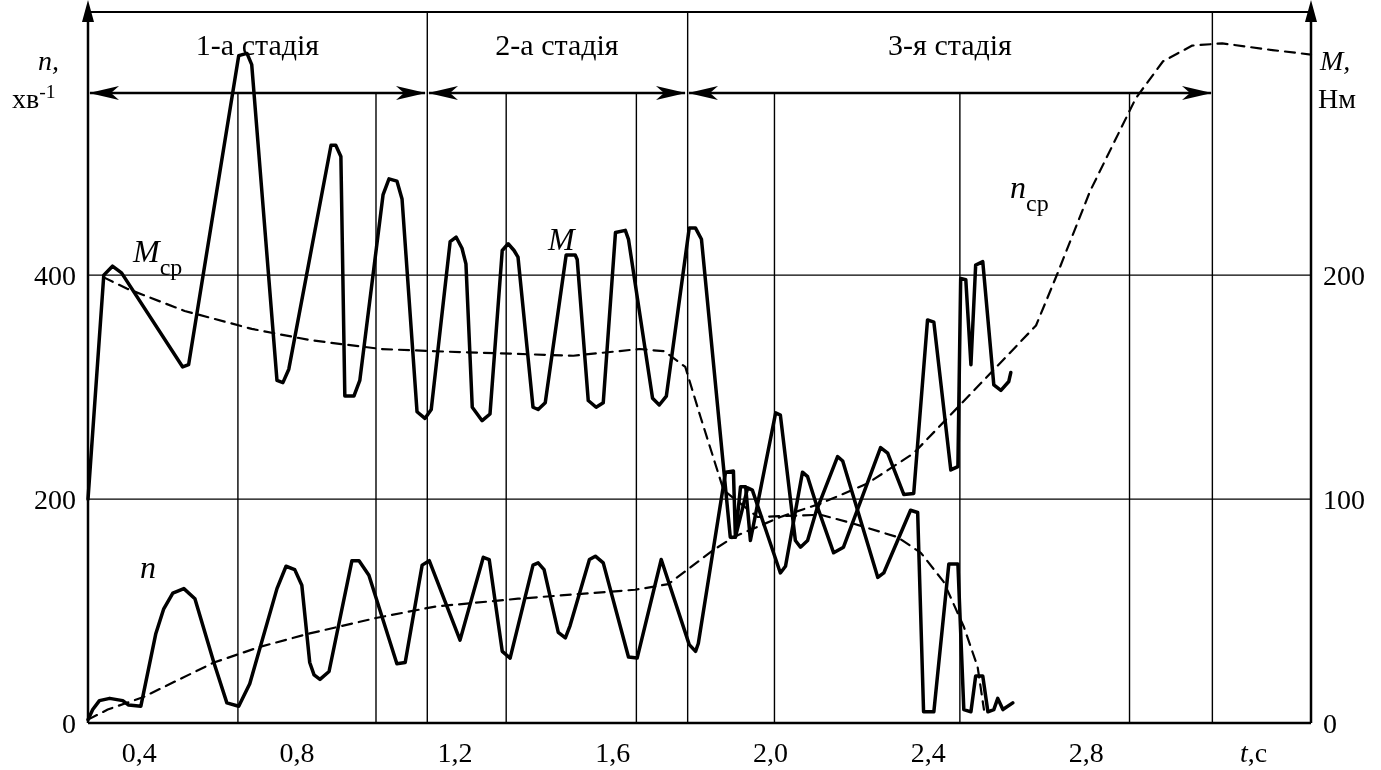 The height and width of the screenshot is (770, 1381). I want to click on annotation: 2-а стадія, so click(557, 44).